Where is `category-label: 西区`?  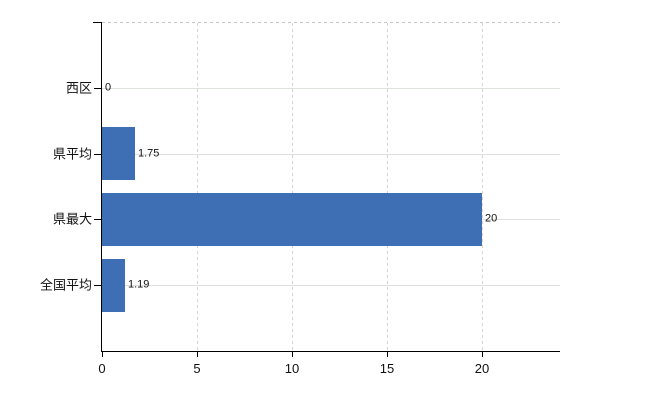
category-label: 西区 is located at coordinates (78, 88).